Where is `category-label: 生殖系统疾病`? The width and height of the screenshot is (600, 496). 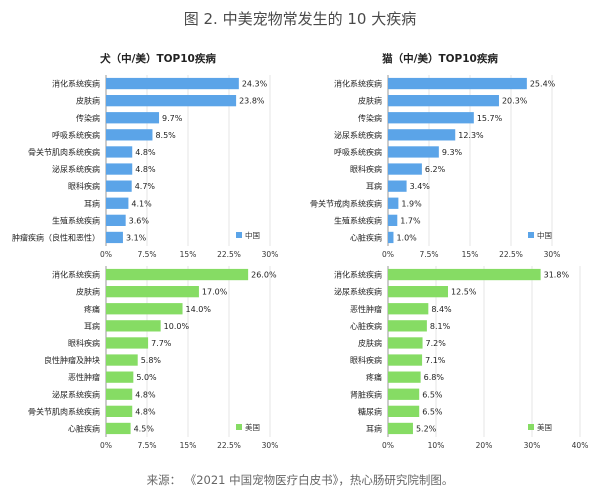
category-label: 生殖系统疾病 is located at coordinates (76, 220).